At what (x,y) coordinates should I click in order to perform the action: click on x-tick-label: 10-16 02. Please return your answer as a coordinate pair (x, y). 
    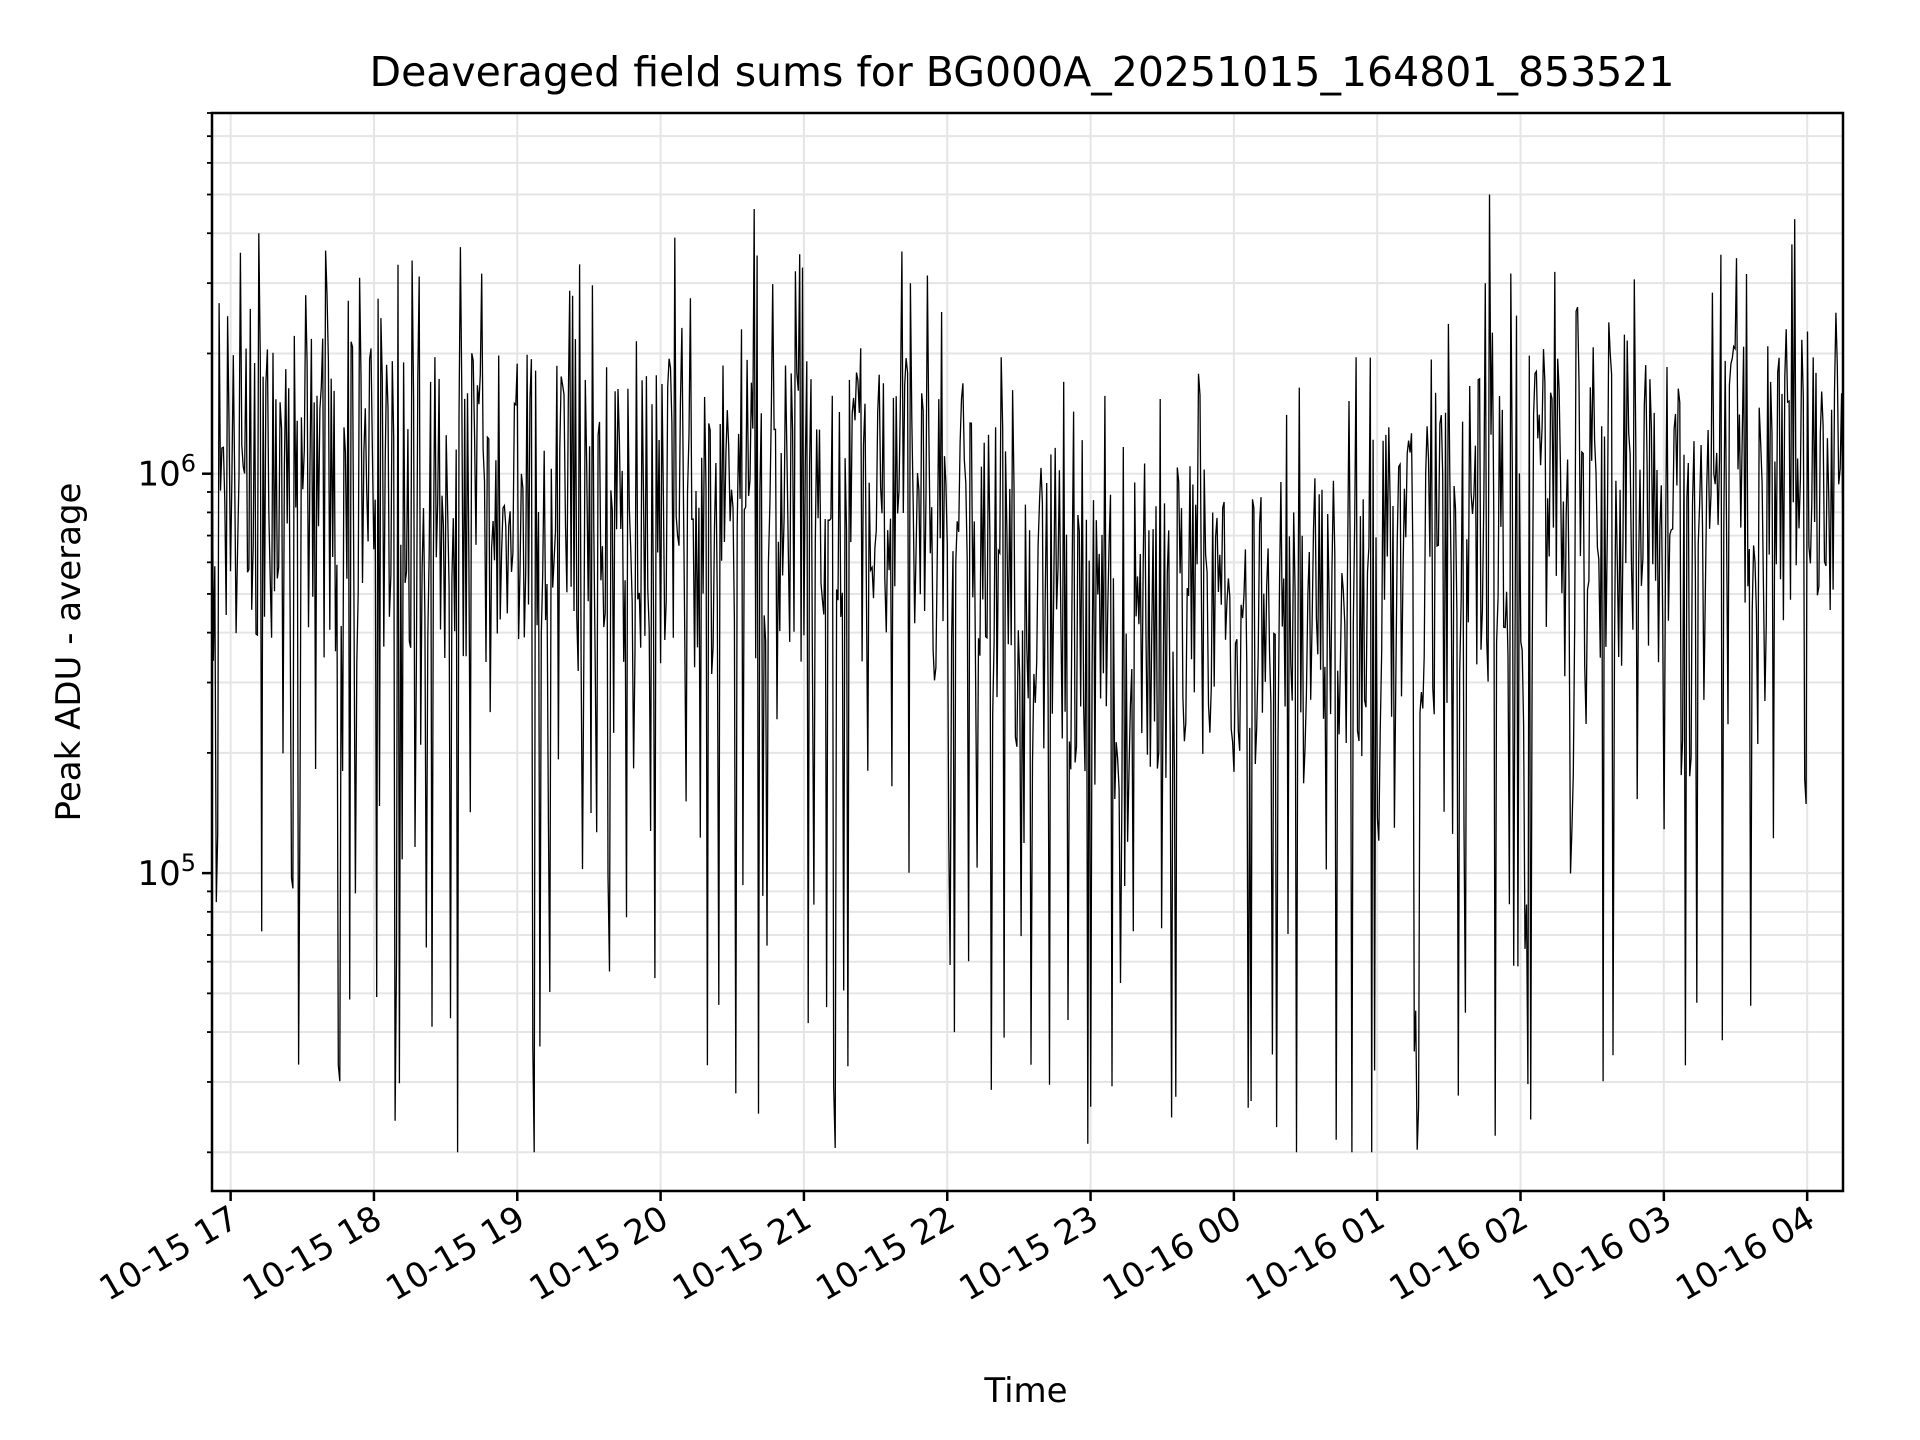
    Looking at the image, I should click on (1459, 1253).